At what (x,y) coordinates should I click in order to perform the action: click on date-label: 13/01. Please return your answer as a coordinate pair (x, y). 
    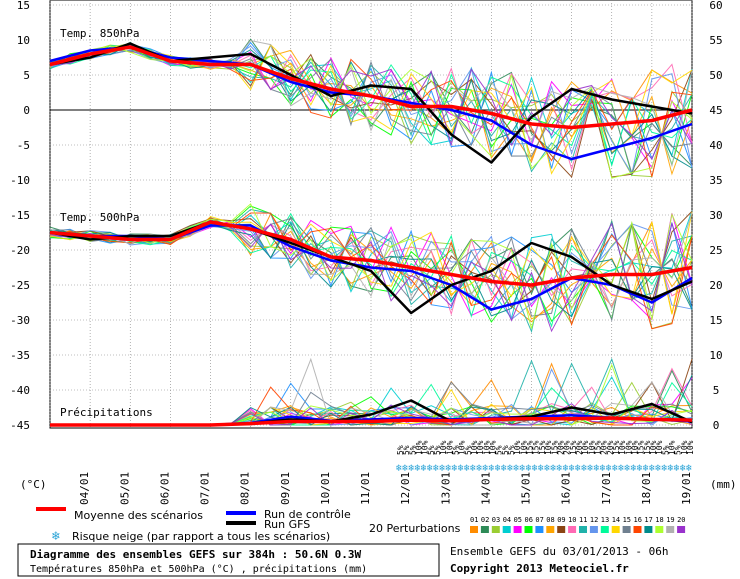
    Looking at the image, I should click on (445, 488).